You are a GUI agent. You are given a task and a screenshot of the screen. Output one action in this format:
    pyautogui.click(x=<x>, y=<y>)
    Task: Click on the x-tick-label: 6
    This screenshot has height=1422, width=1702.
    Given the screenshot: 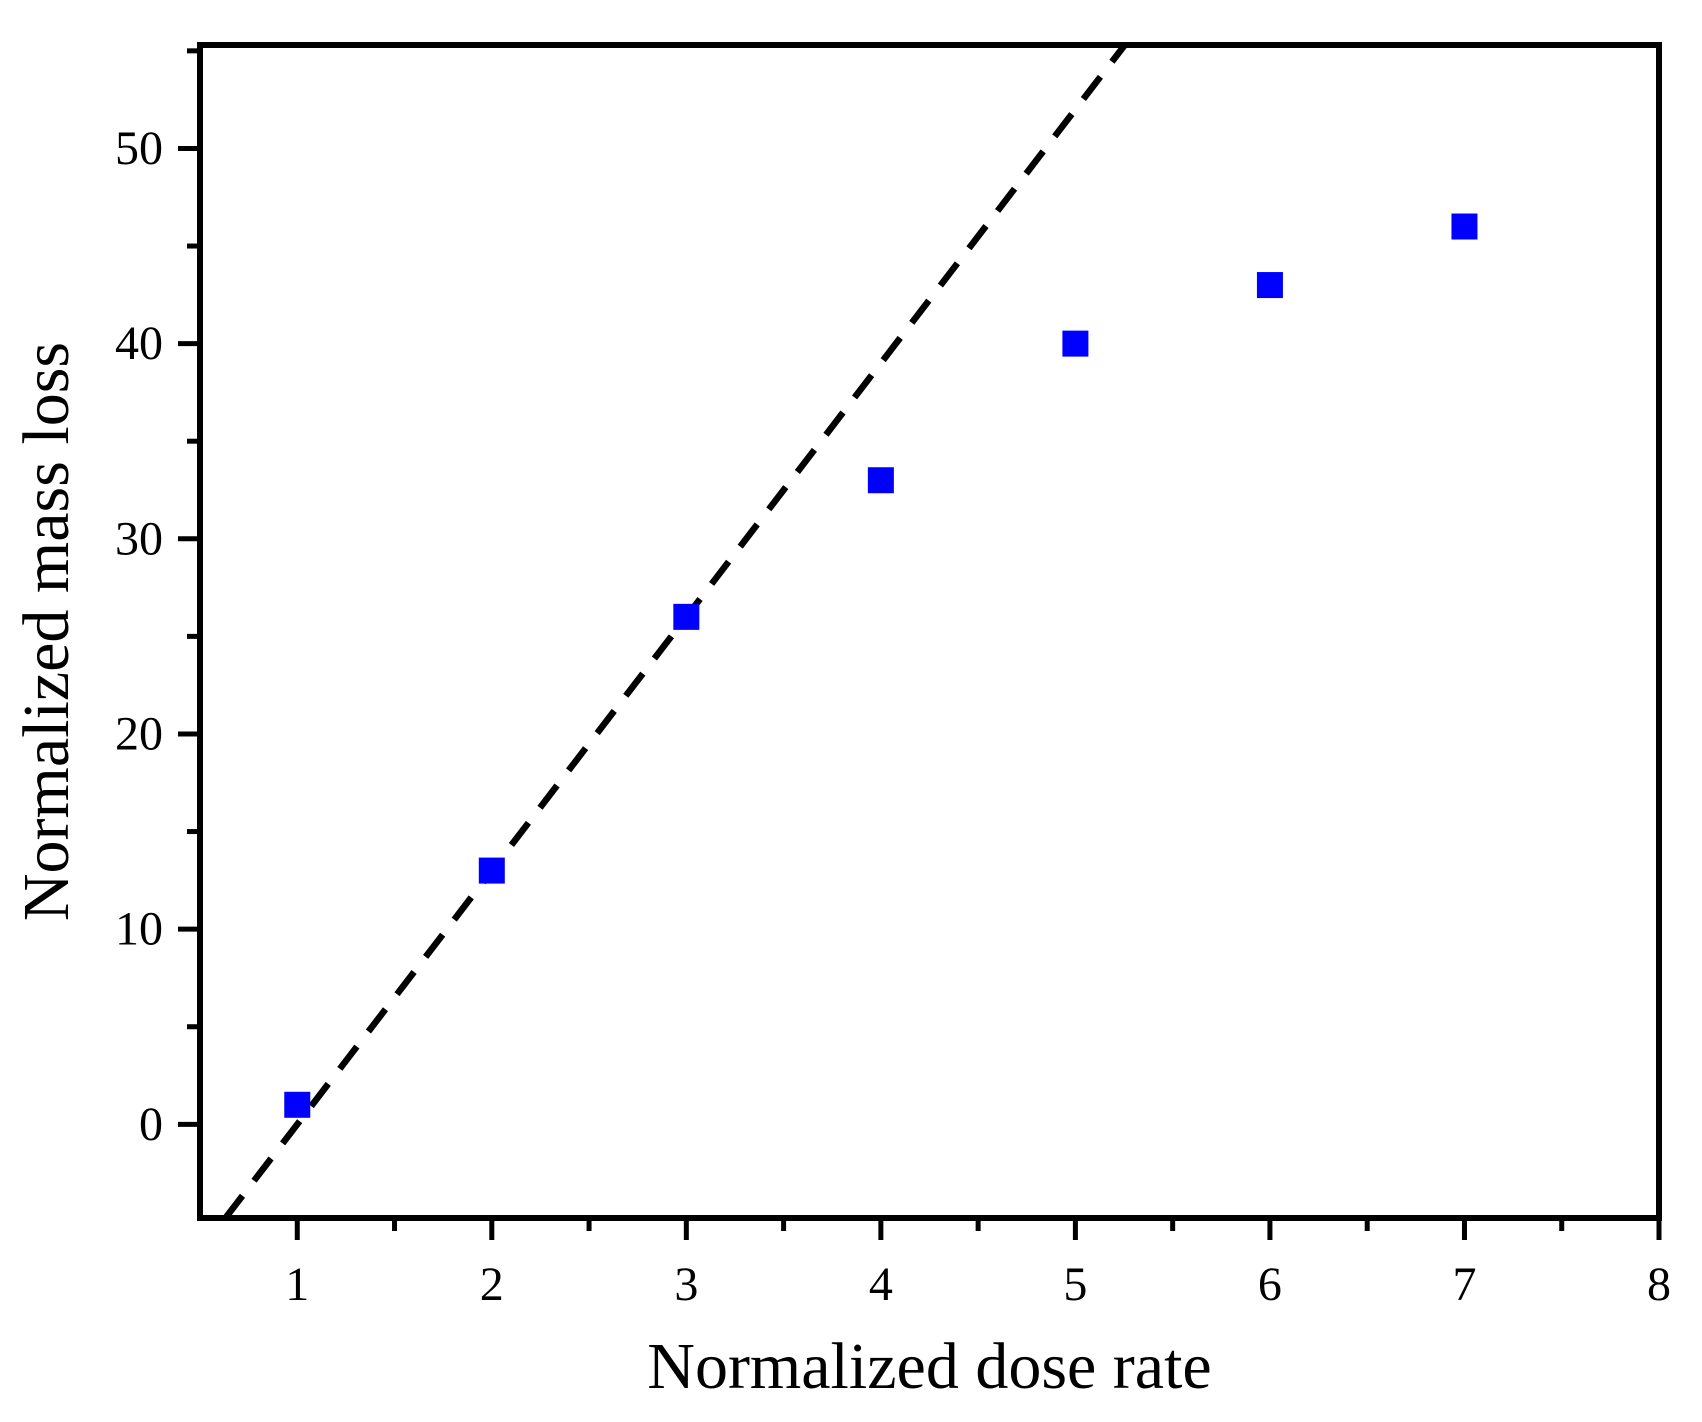 What is the action you would take?
    pyautogui.click(x=1270, y=1284)
    